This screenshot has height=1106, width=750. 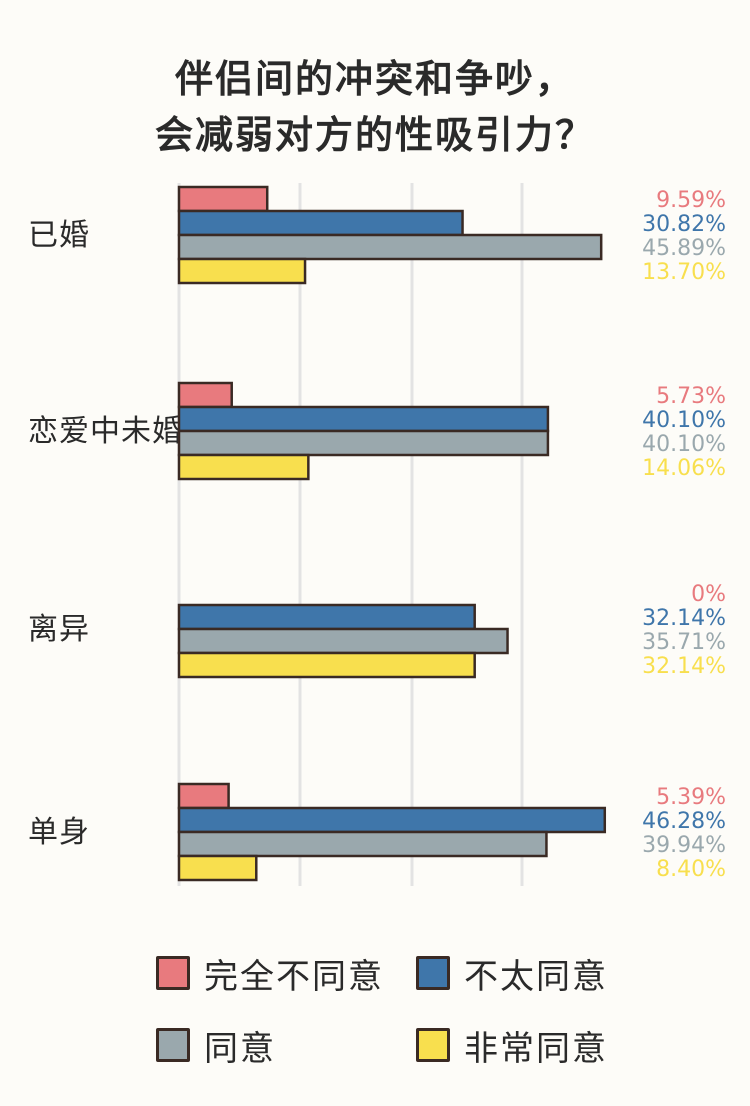 I want to click on legend-label: 不太同意, so click(x=536, y=976).